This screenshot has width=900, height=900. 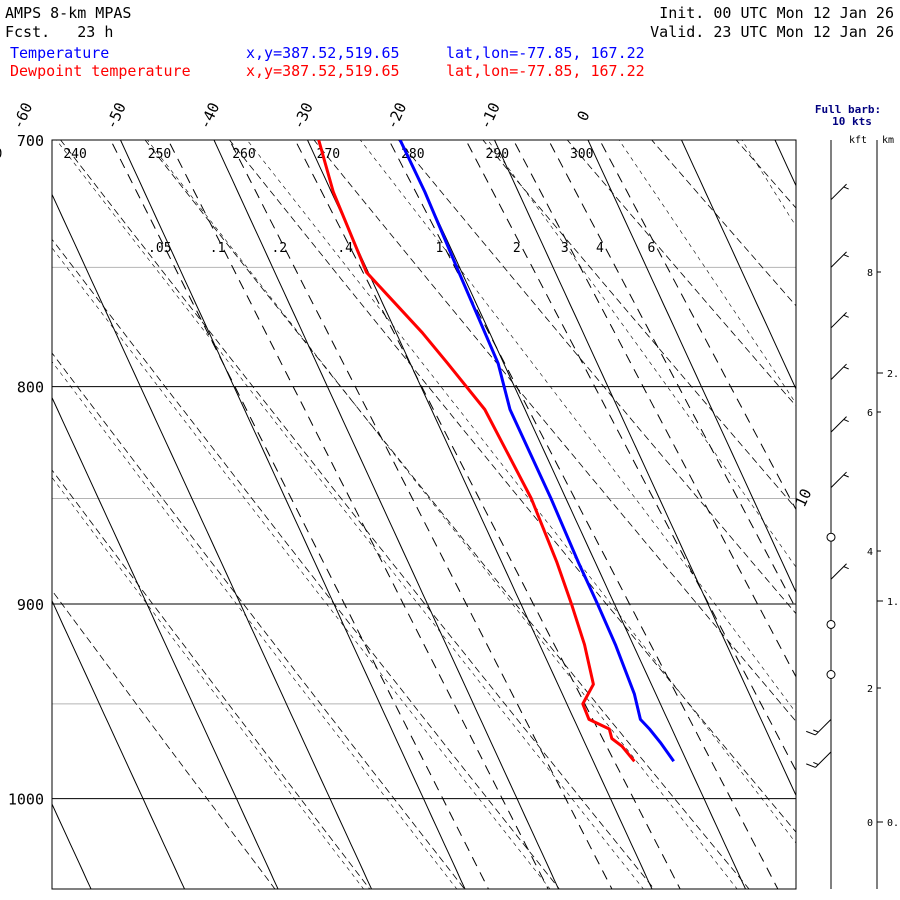 I want to click on mixing-ratio-label: 1, so click(x=440, y=248).